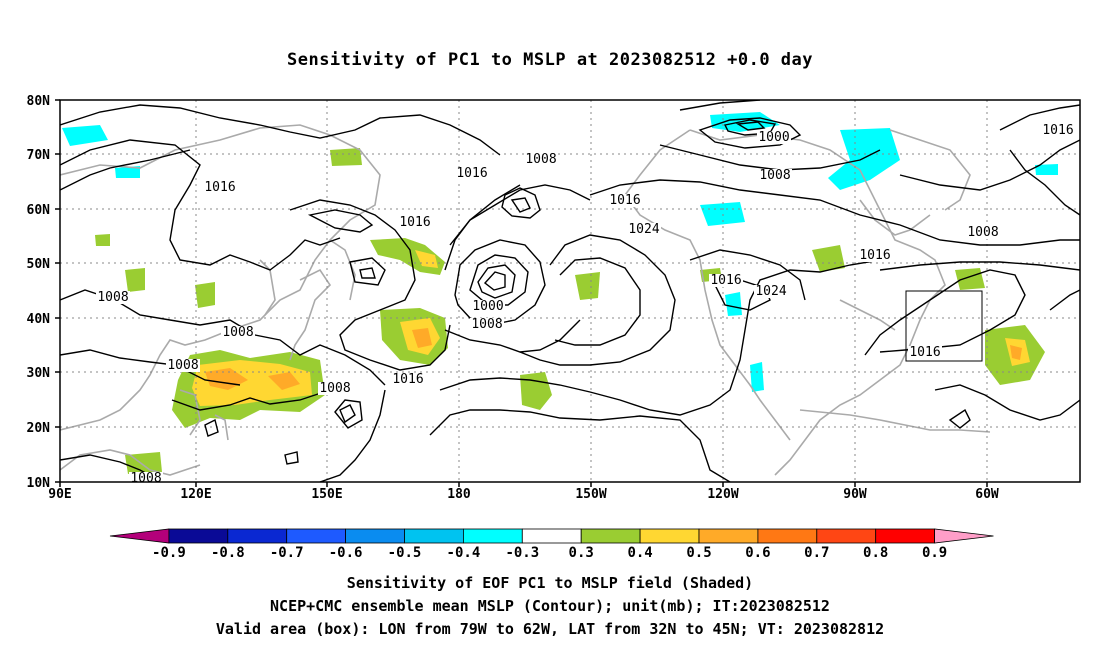 The width and height of the screenshot is (1100, 650). Describe the element at coordinates (536, 391) in the screenshot. I see `shade-east-pacific` at that location.